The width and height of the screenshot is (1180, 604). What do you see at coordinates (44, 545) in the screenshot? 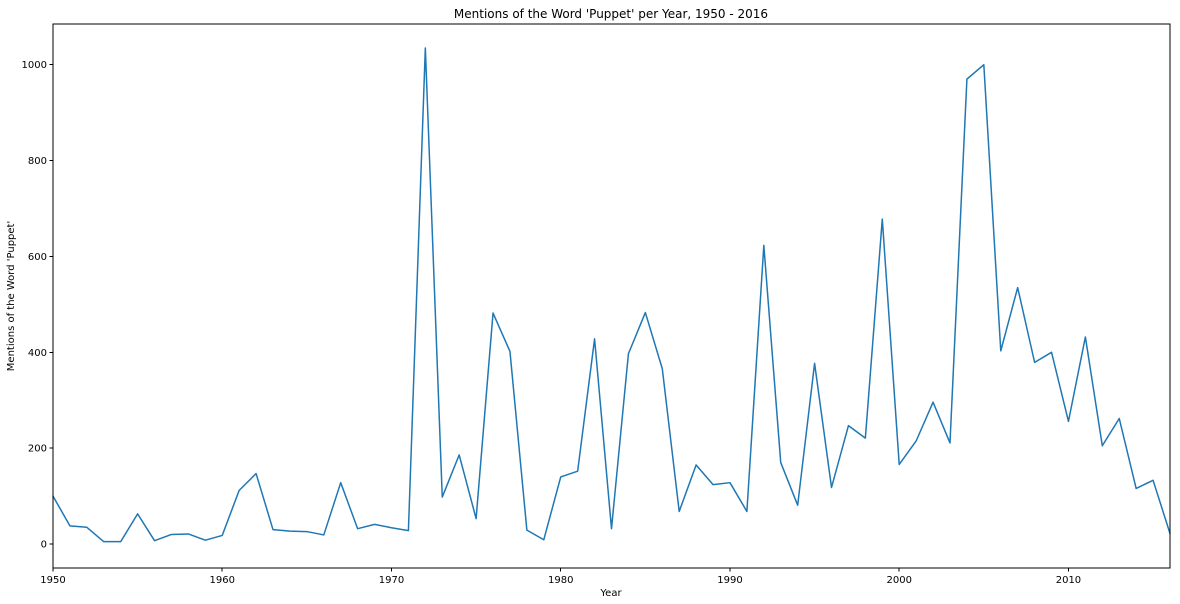
I see `y-tick-label: 0` at bounding box center [44, 545].